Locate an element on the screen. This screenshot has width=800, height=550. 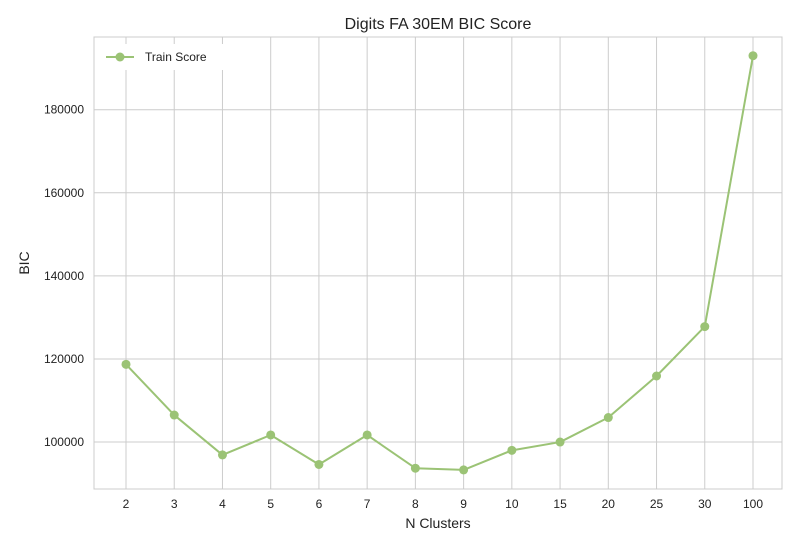
x-tick-label: 10 is located at coordinates (512, 504).